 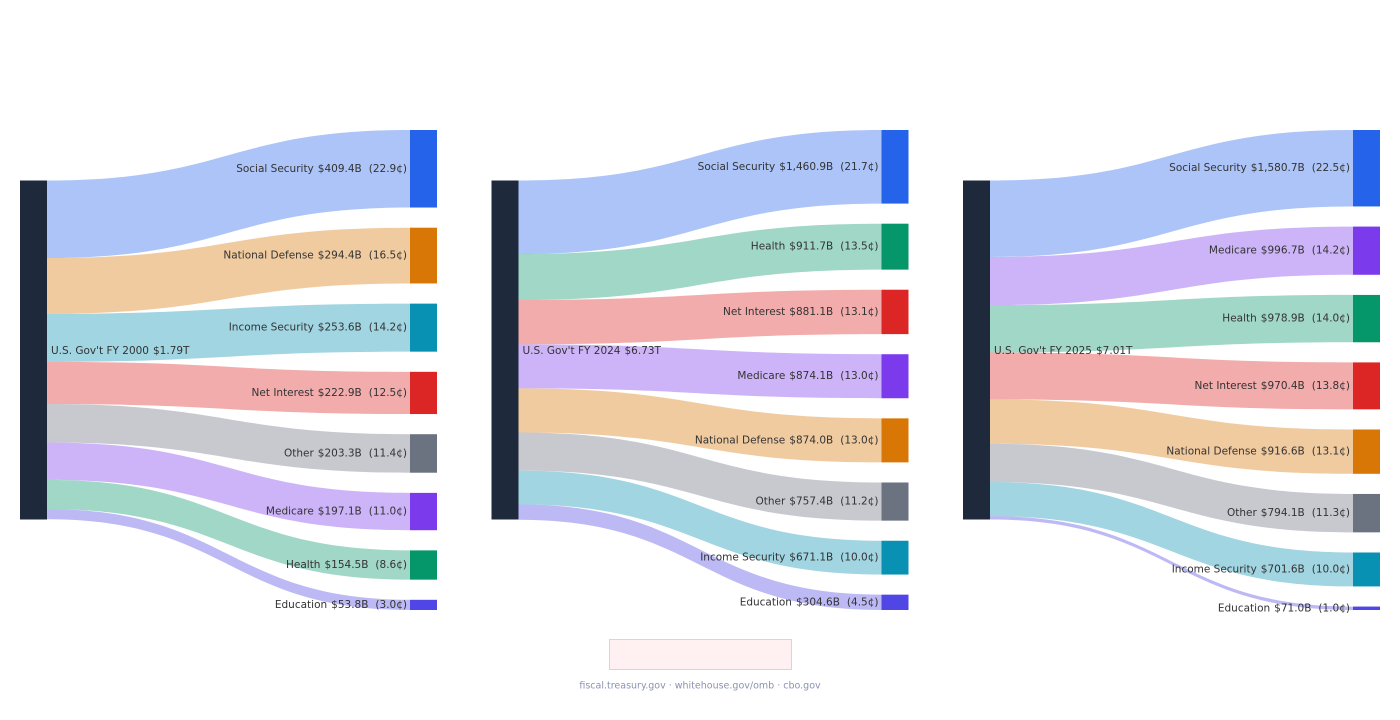 What do you see at coordinates (1292, 608) in the screenshot?
I see `value-label: $71.0B` at bounding box center [1292, 608].